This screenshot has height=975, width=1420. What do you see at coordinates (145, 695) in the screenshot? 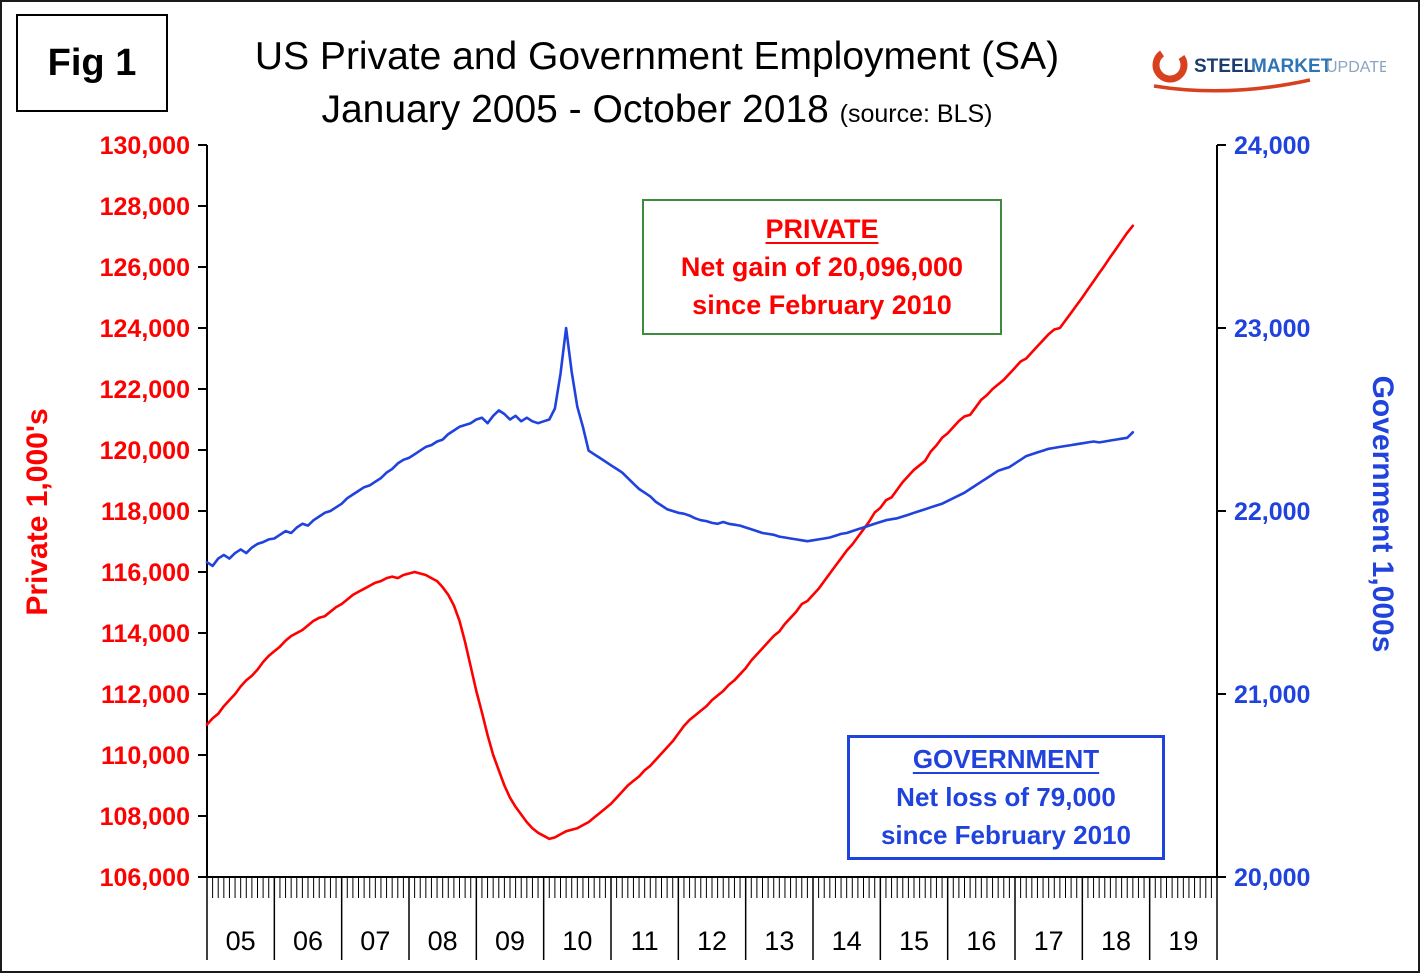
I see `left-axis-tick-label: 112,000` at bounding box center [145, 695].